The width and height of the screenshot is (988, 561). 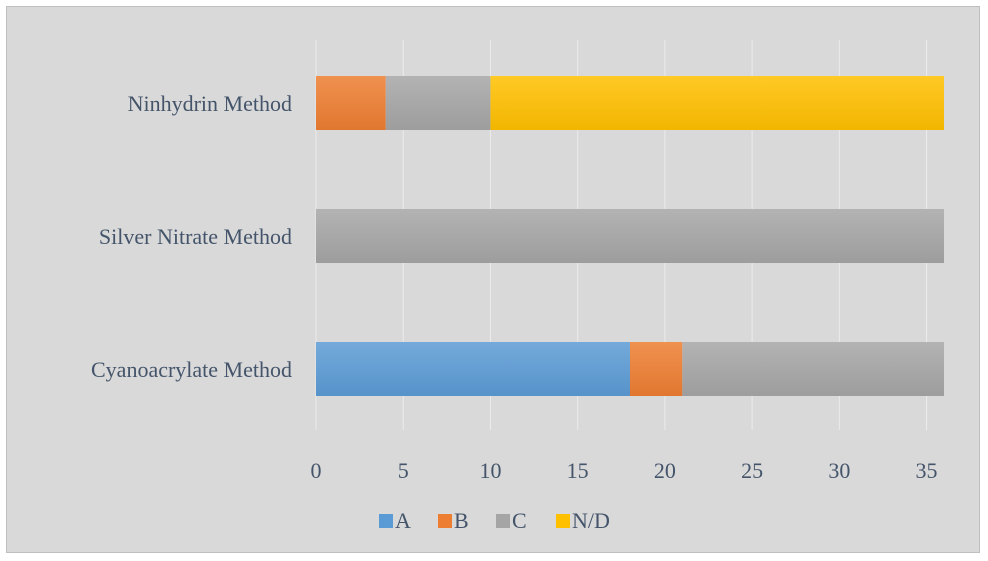 I want to click on legend-label: C, so click(x=519, y=520).